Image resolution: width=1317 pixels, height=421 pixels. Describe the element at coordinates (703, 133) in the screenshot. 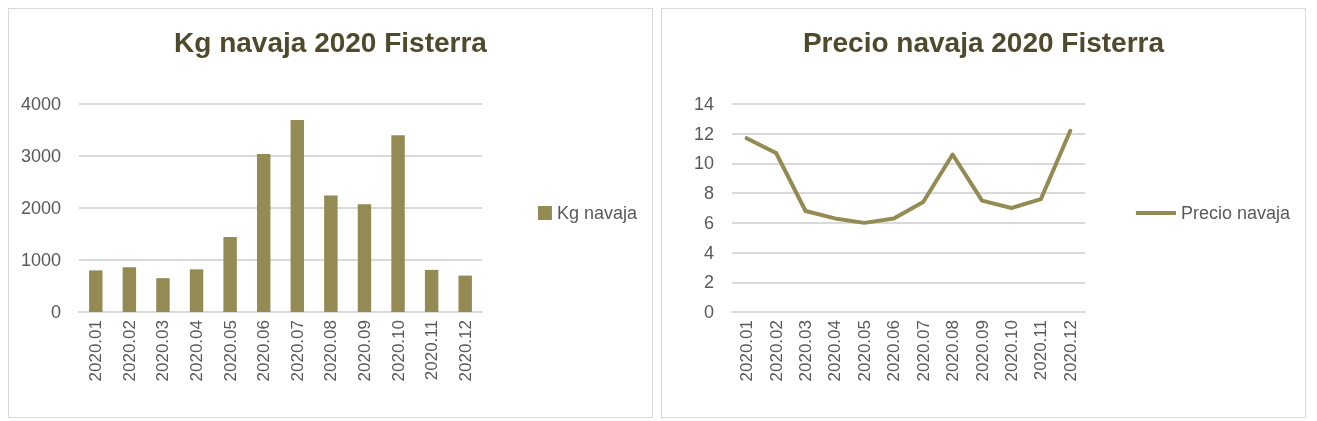

I see `y-tick-label: 12` at that location.